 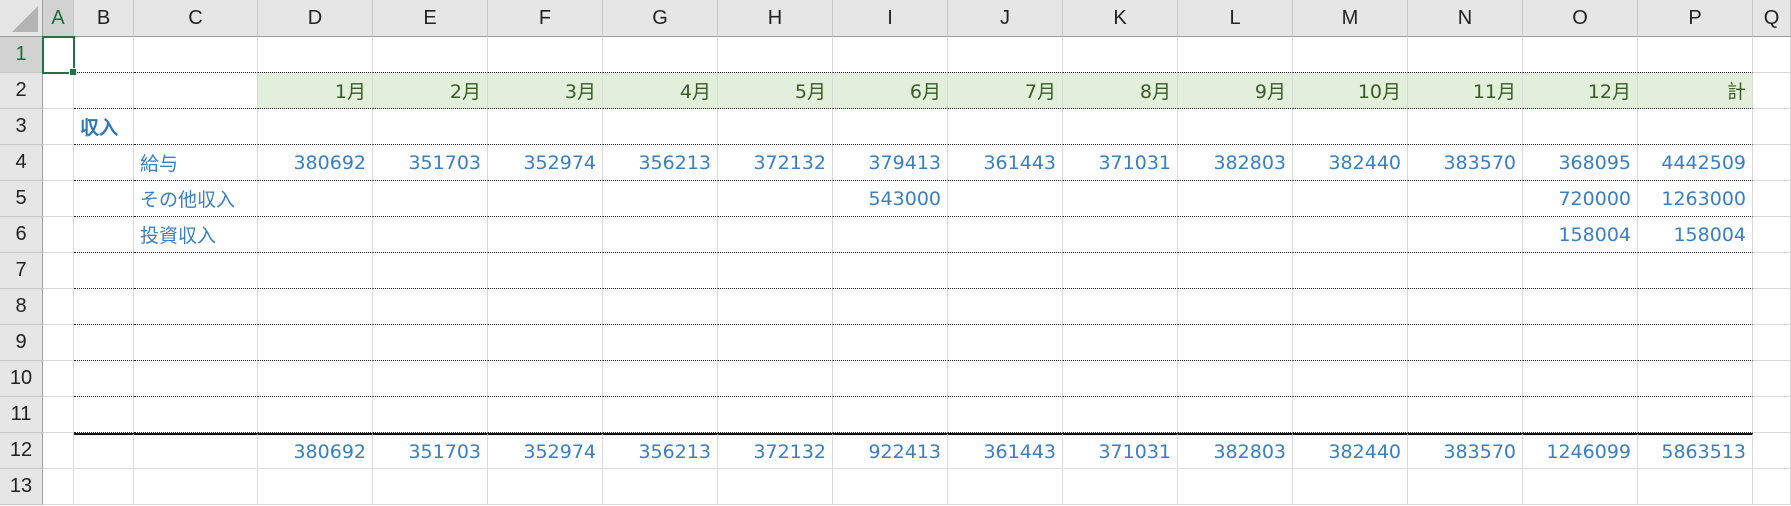 What do you see at coordinates (1465, 18) in the screenshot?
I see `column-header-N: N` at bounding box center [1465, 18].